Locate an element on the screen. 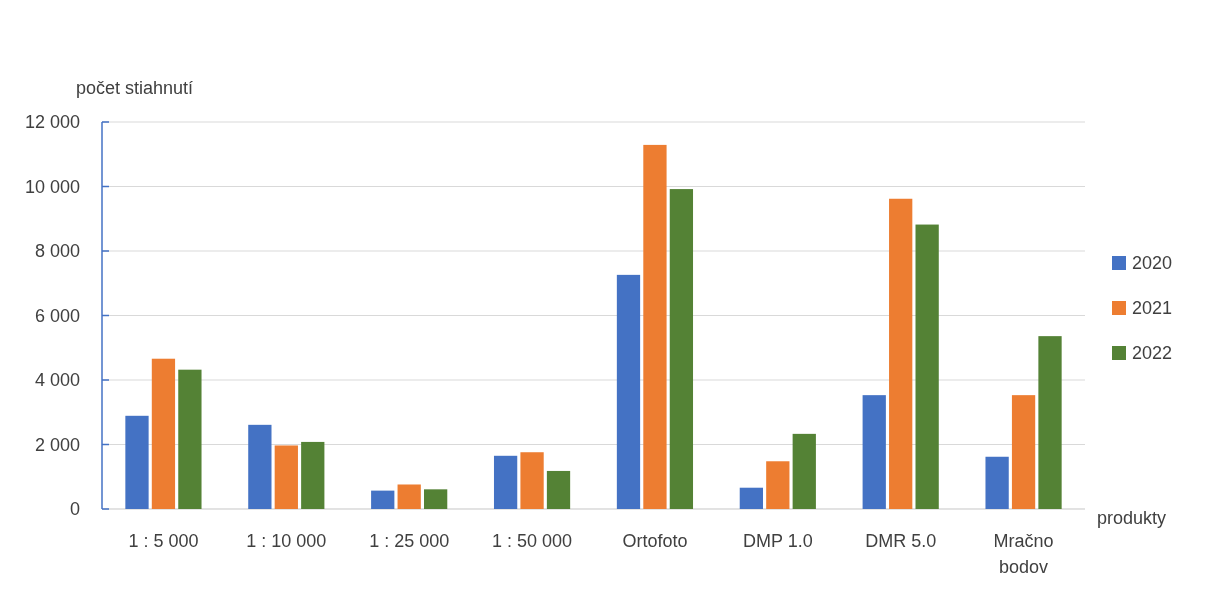 The width and height of the screenshot is (1206, 589). x-tick-label: Ortofoto is located at coordinates (655, 541).